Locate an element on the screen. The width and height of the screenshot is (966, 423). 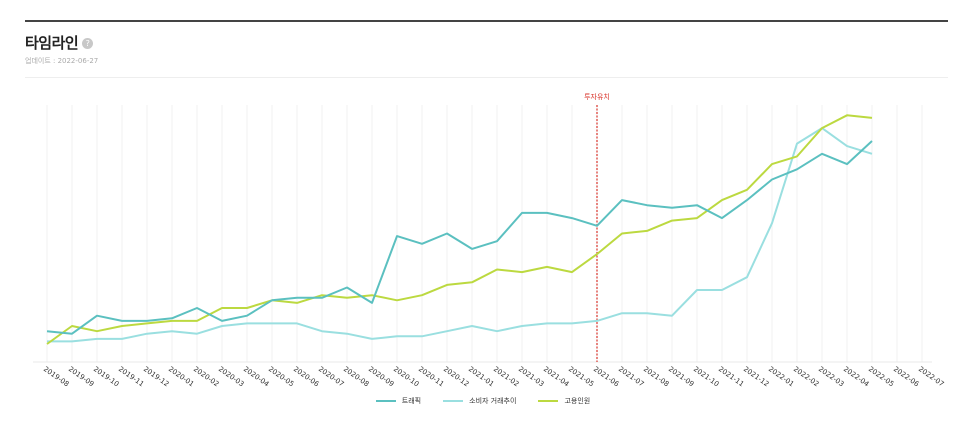
x-tick-label: 2020-02 is located at coordinates (206, 376).